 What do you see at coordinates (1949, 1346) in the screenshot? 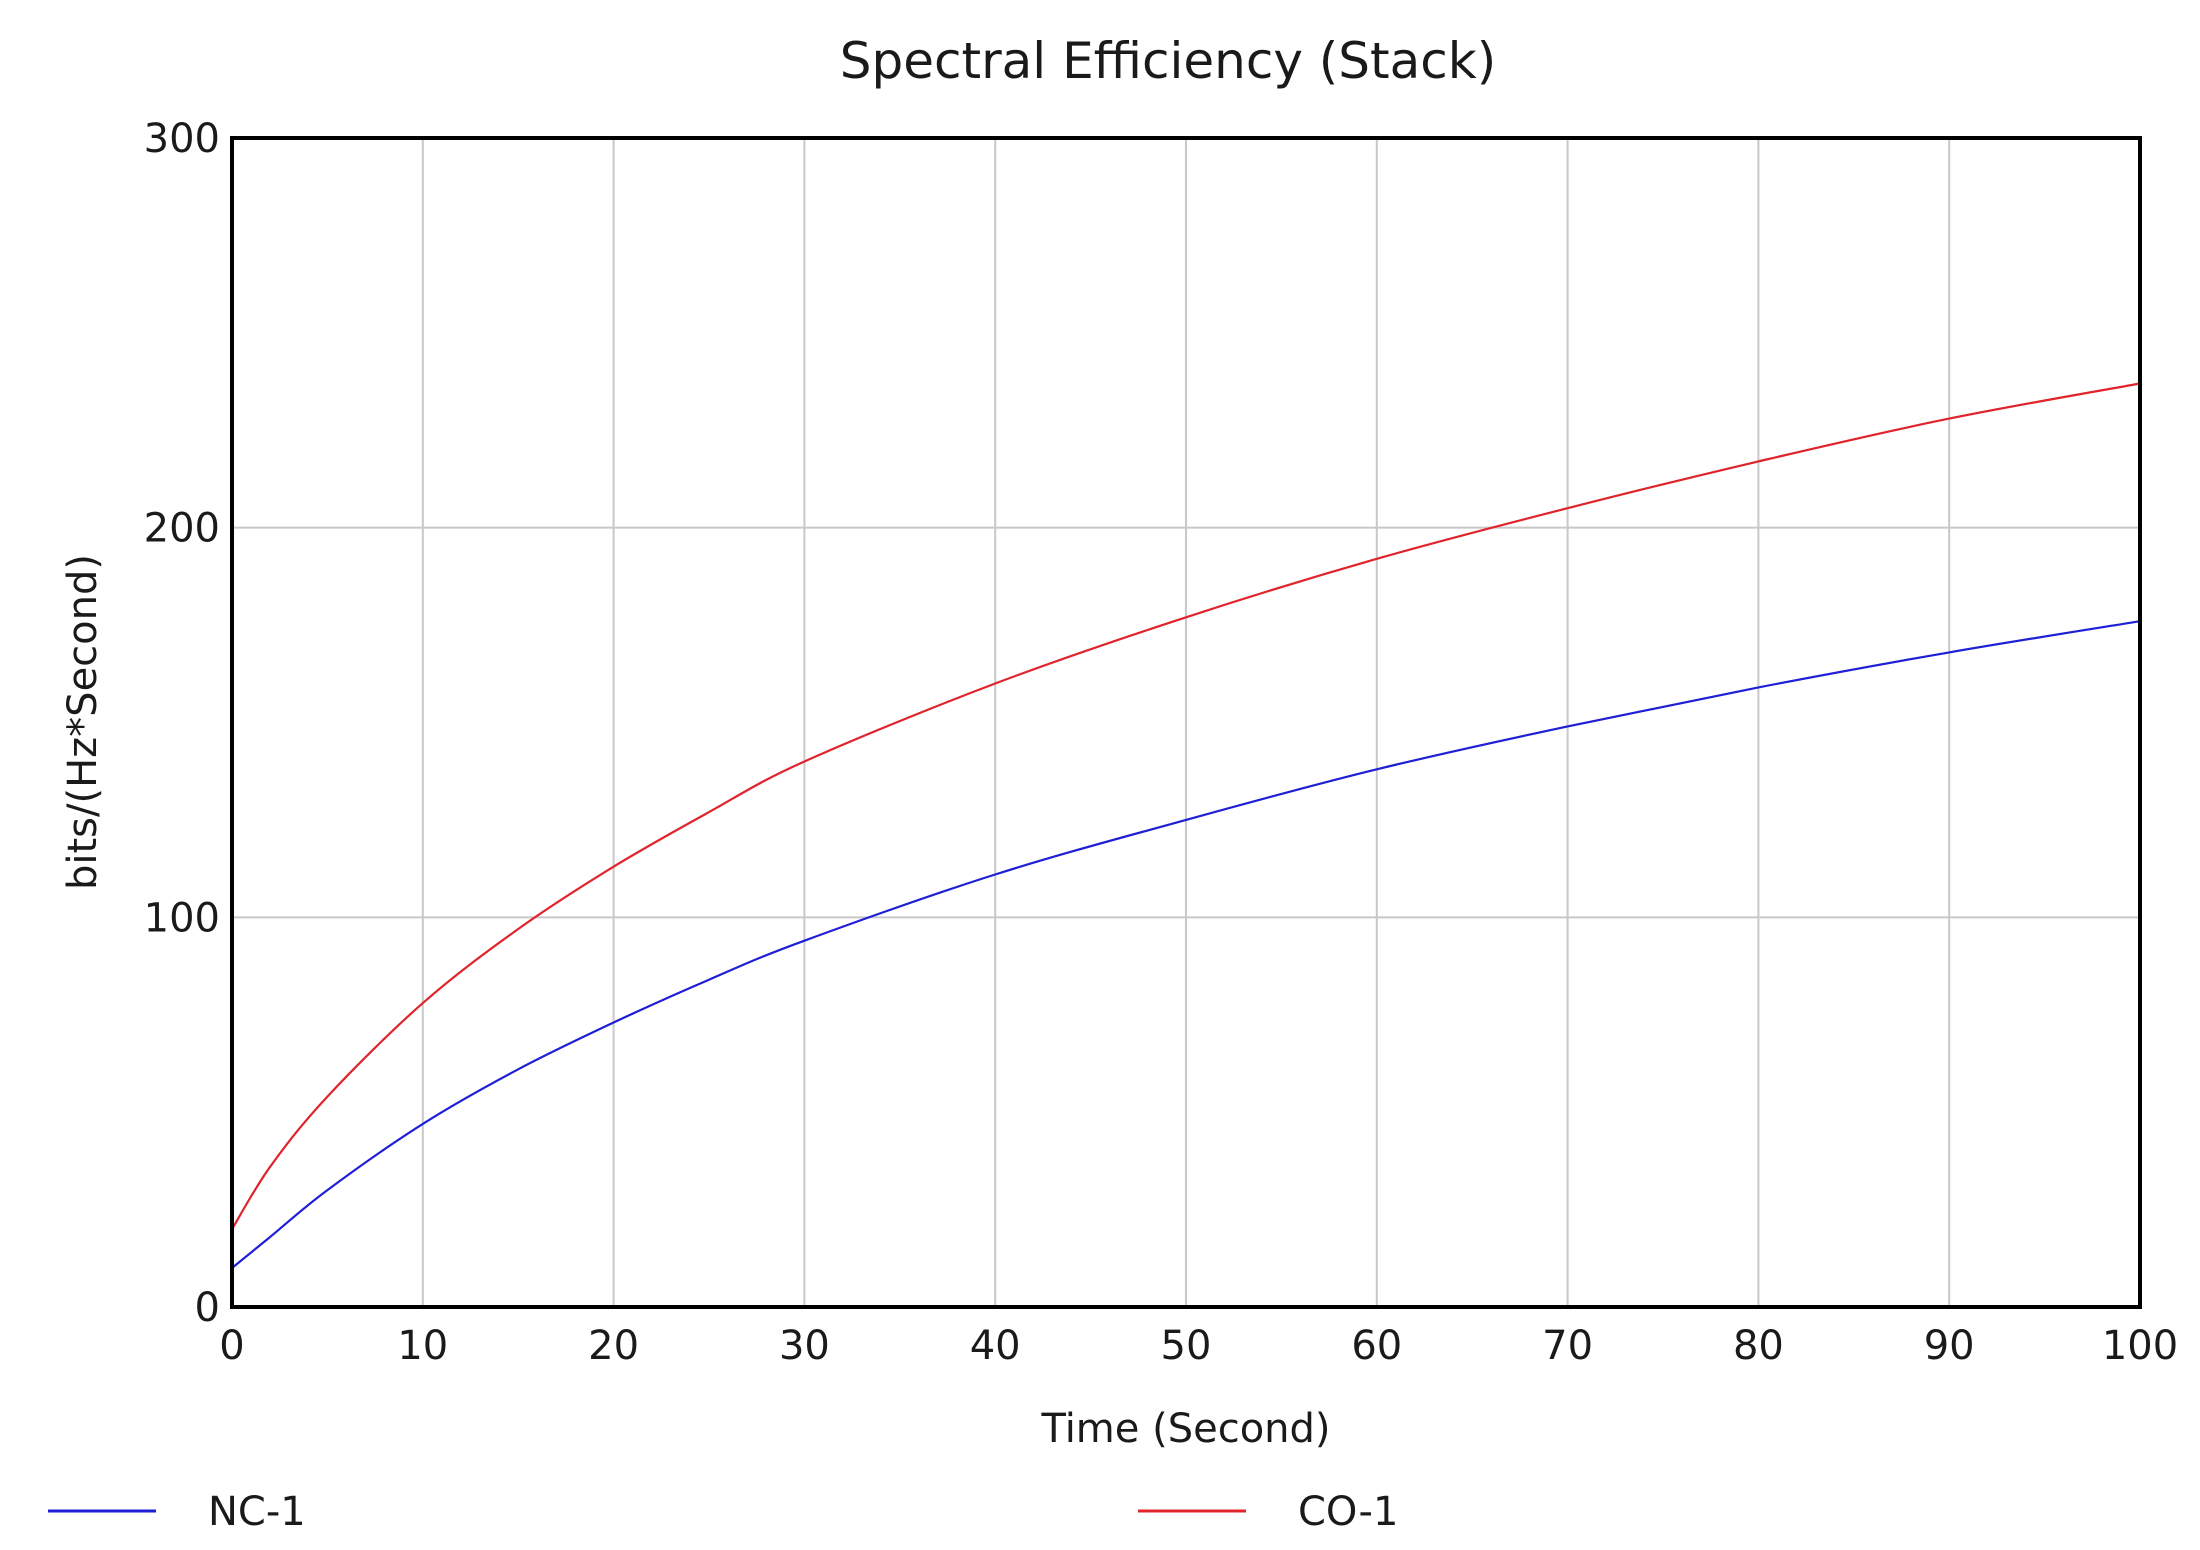
I see `x-tick-label: 90` at bounding box center [1949, 1346].